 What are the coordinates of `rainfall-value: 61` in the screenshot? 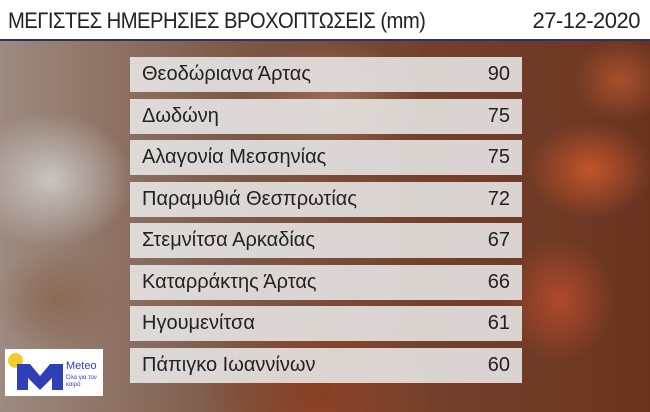 It's located at (498, 323).